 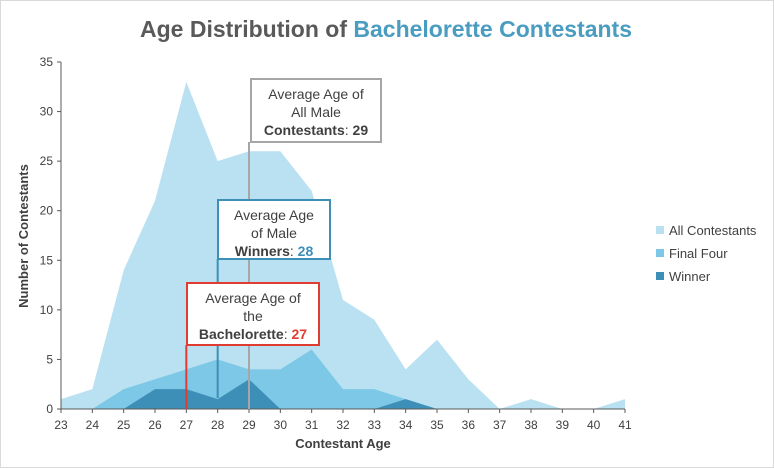 I want to click on annotation-text: All Male, so click(x=316, y=112).